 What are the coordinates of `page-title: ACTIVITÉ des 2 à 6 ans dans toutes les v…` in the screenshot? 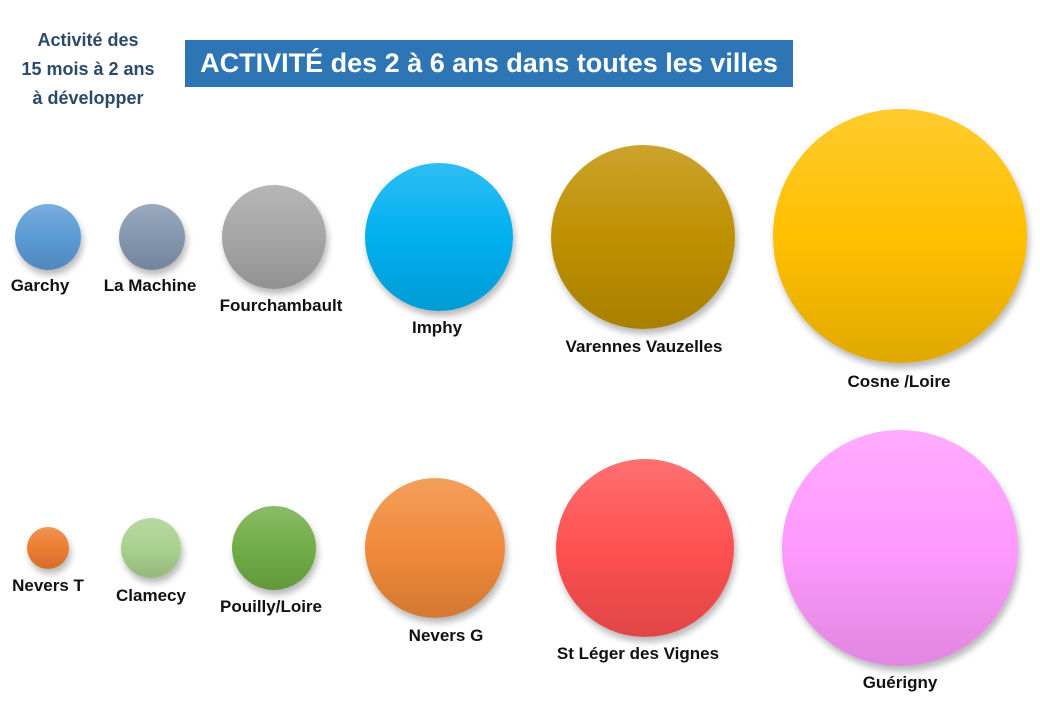 It's located at (489, 63).